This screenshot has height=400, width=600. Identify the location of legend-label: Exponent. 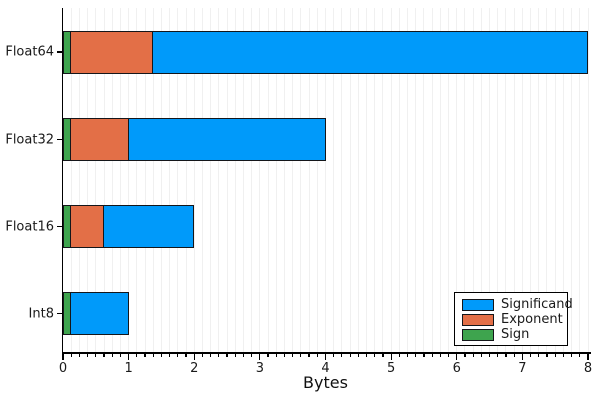
(532, 319).